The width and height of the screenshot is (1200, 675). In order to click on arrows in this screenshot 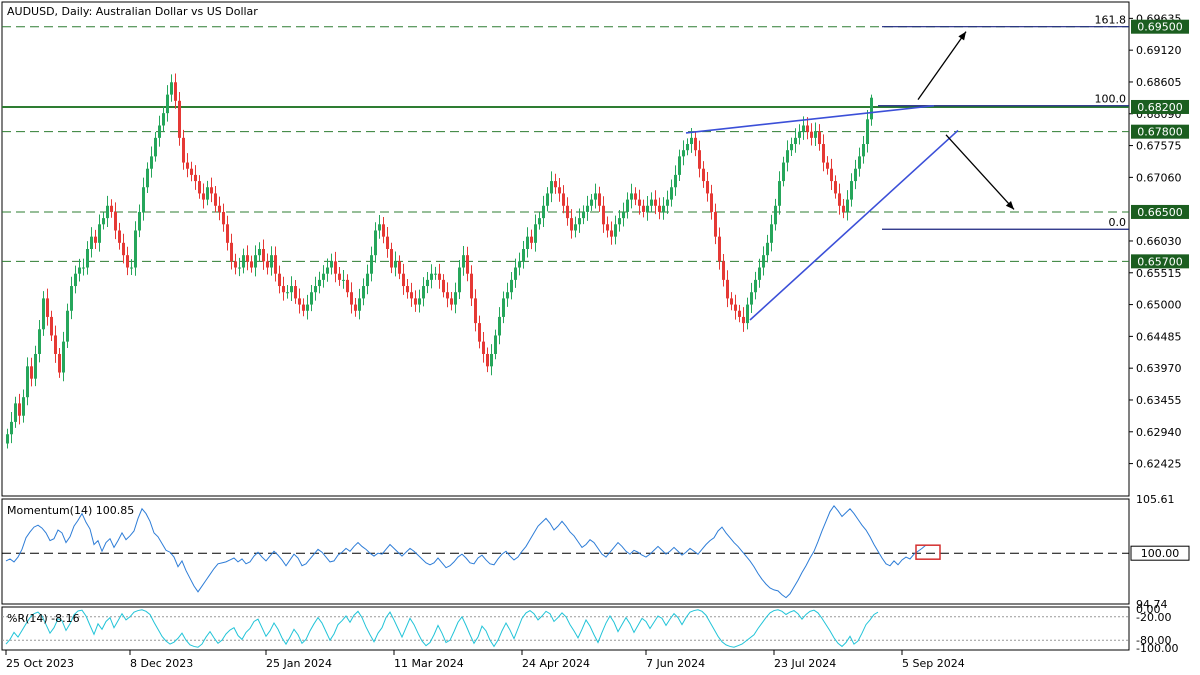, I will do `click(966, 120)`.